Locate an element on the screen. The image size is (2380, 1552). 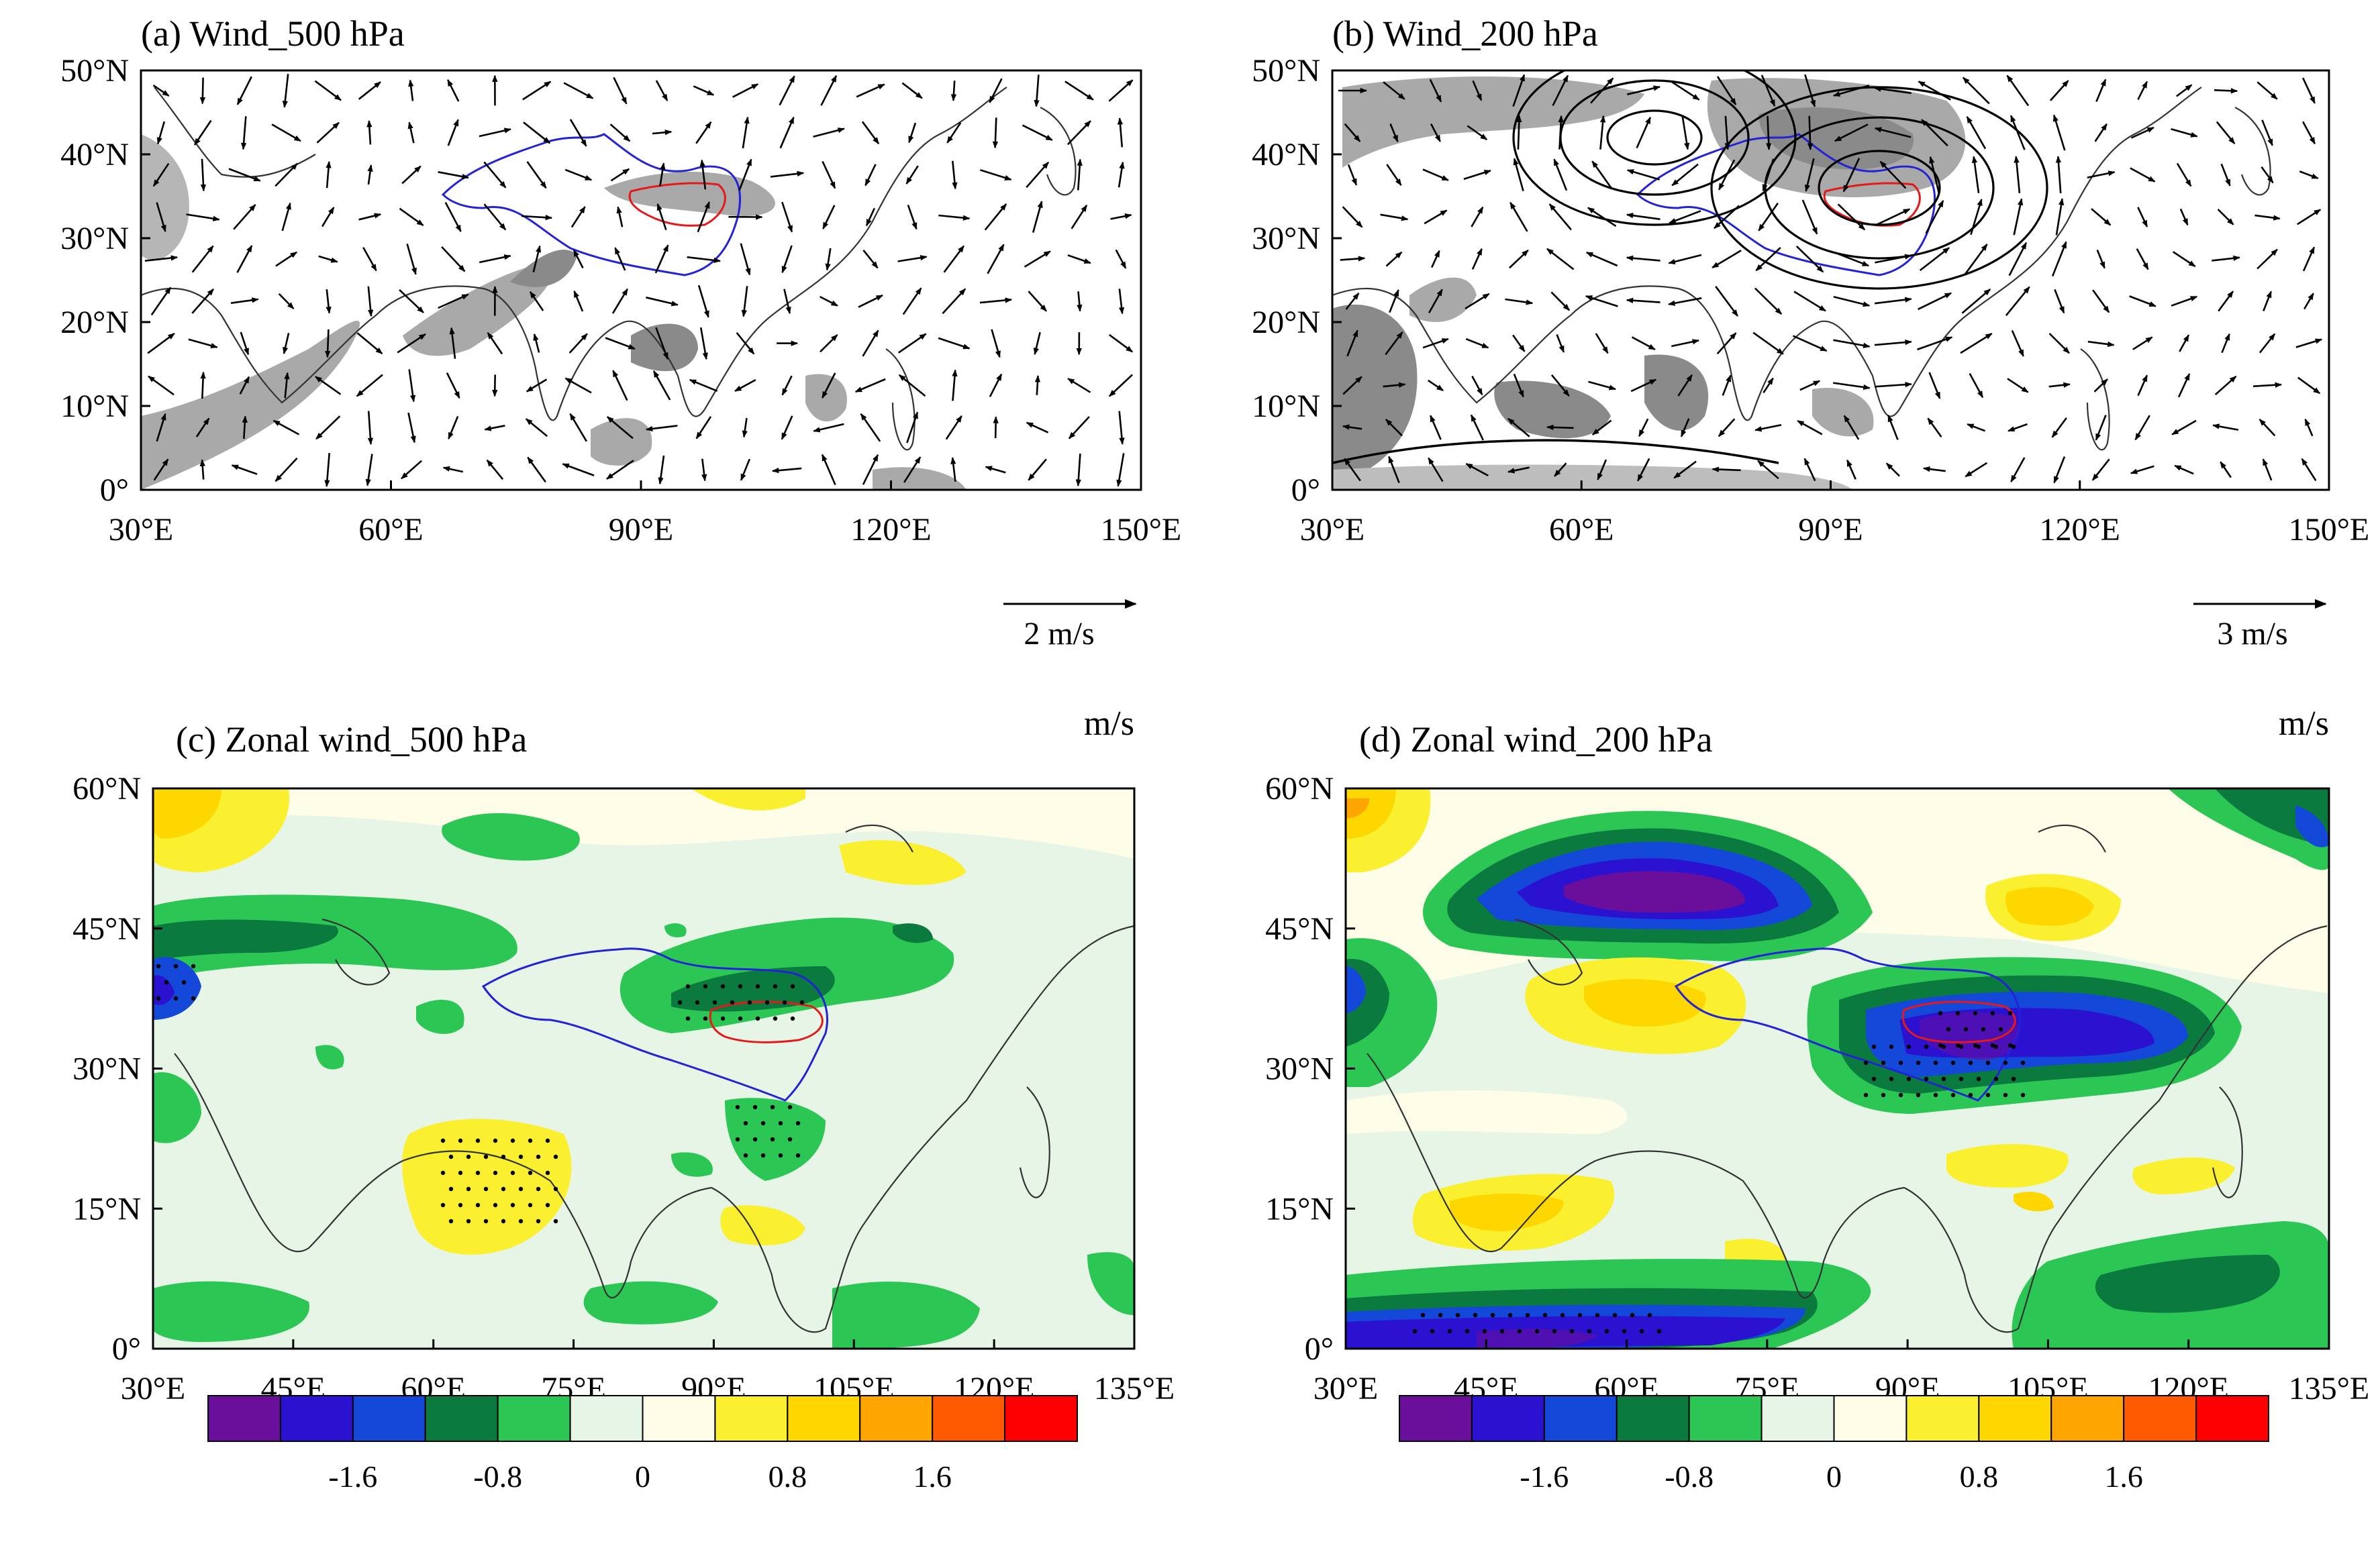
panel-c-colorbar: -1.6 -0.8 0 0.8 1.6 is located at coordinates (643, 1444).